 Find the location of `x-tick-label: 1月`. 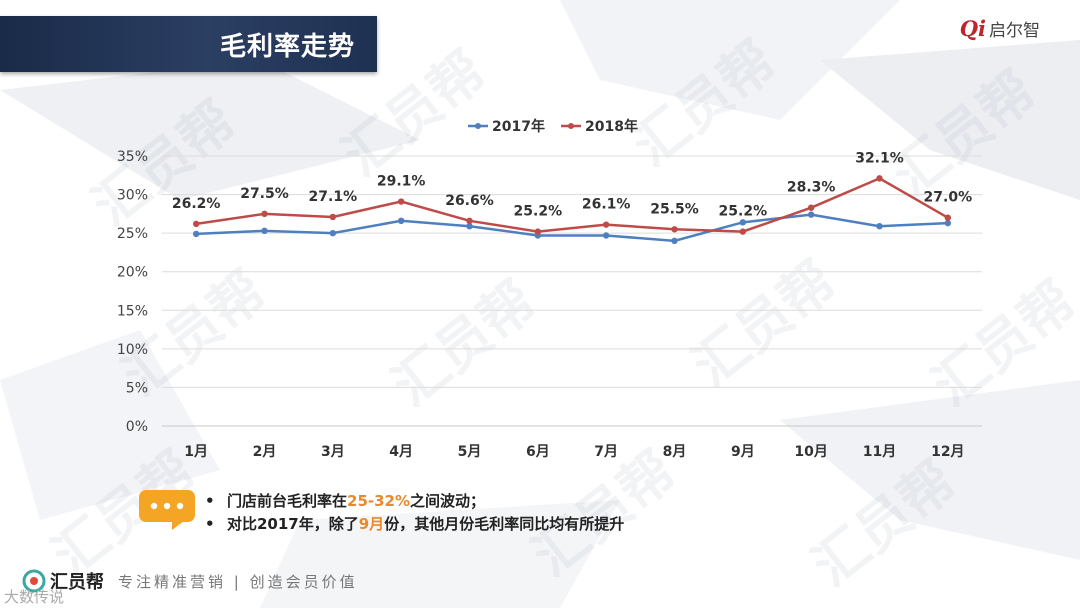

x-tick-label: 1月 is located at coordinates (196, 452).